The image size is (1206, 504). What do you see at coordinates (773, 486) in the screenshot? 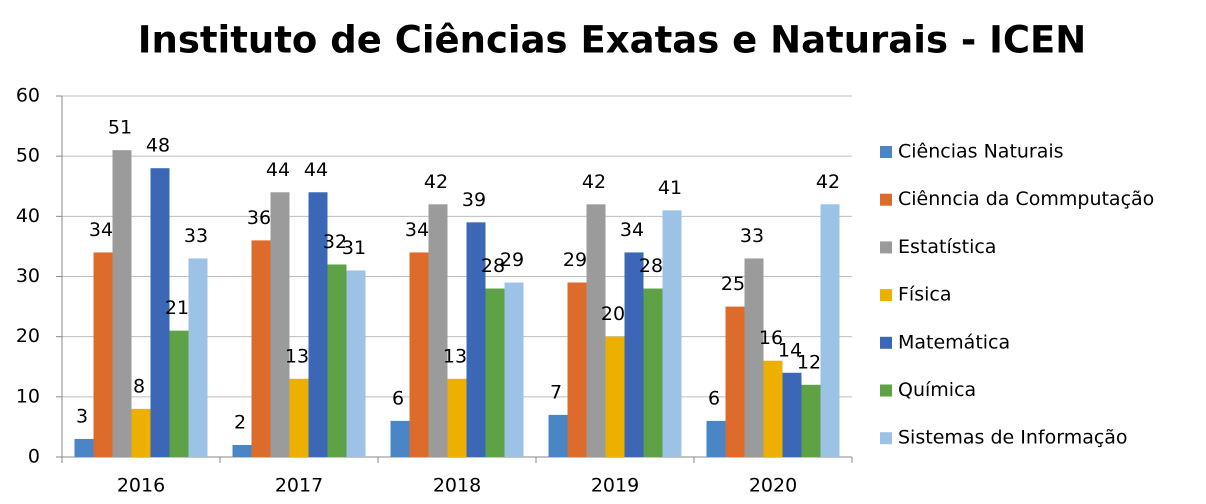
I see `x-tick-label: 2020` at bounding box center [773, 486].